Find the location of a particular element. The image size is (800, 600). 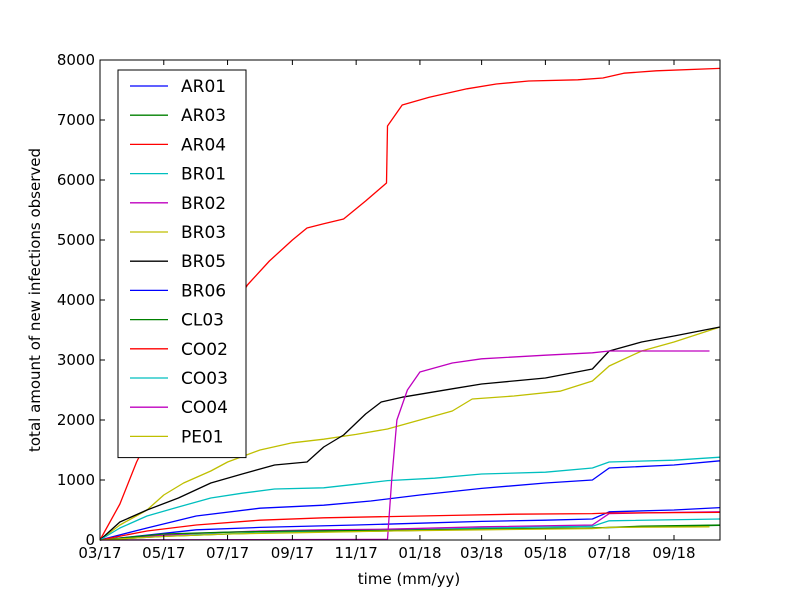

legend-box is located at coordinates (182, 264).